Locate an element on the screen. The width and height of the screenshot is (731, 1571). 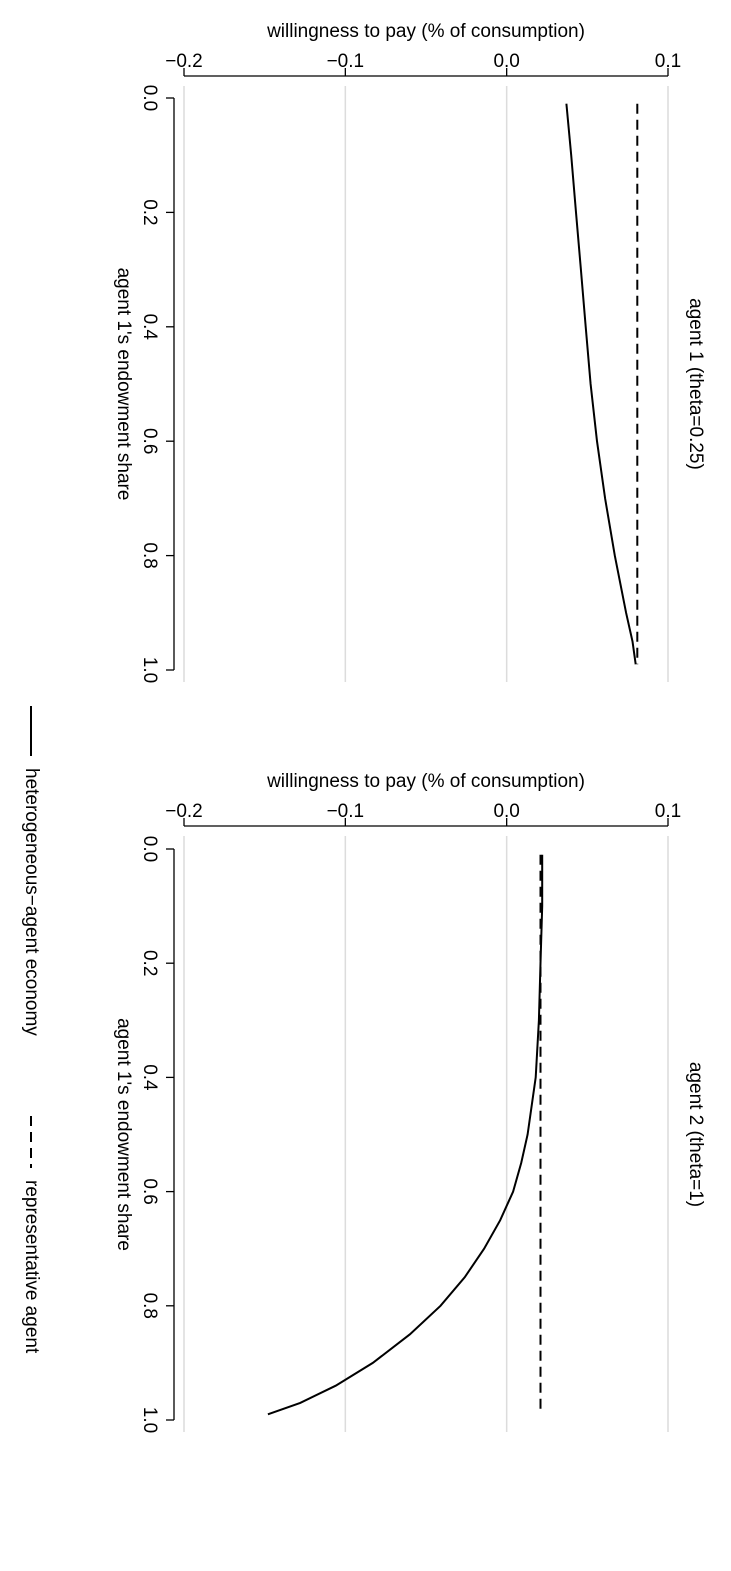
legend-label: representative agent is located at coordinates (31, 1267).